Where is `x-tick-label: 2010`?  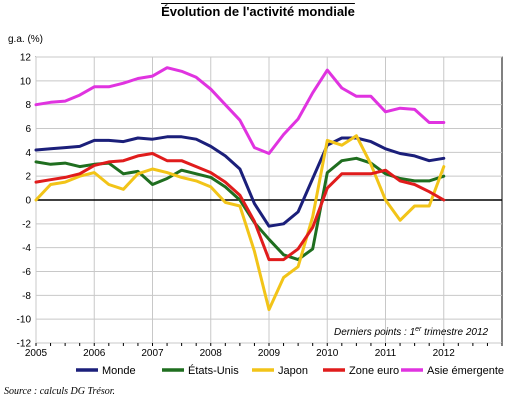 x-tick-label: 2010 is located at coordinates (327, 353).